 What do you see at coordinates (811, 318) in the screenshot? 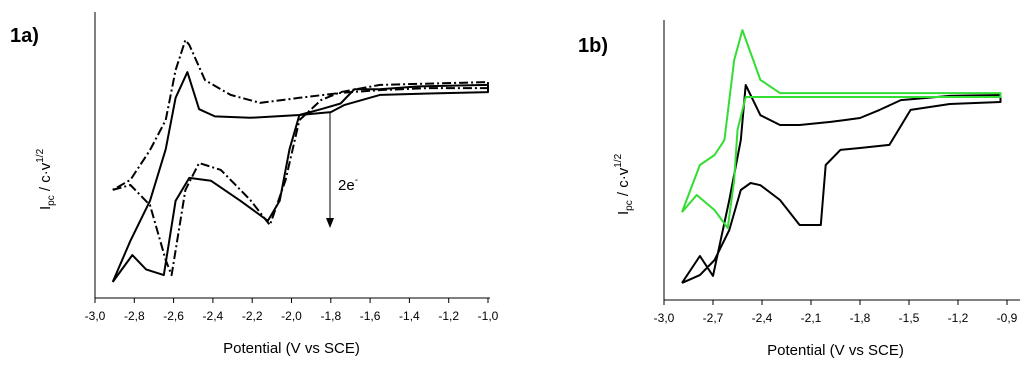
I see `x-tick-label: -2,1` at bounding box center [811, 318].